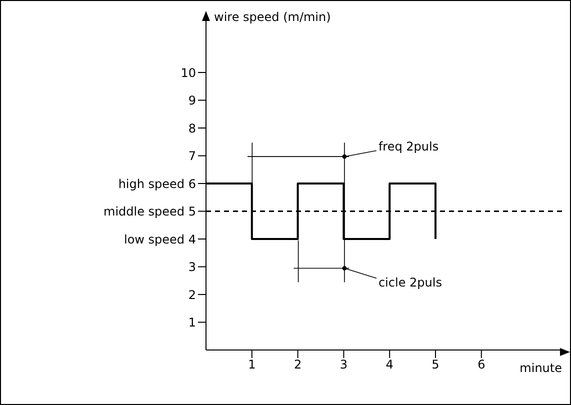 This screenshot has height=405, width=571. What do you see at coordinates (390, 365) in the screenshot?
I see `x-tick-label: 4` at bounding box center [390, 365].